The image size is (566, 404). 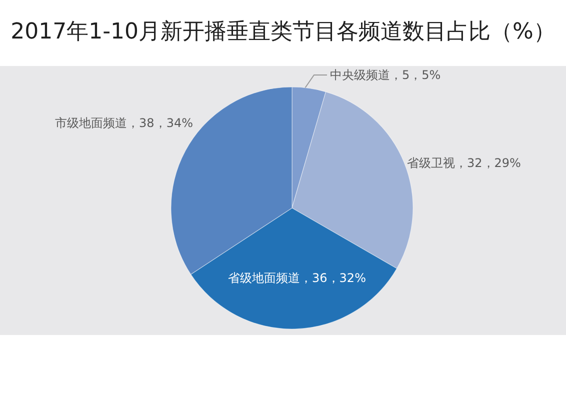 I want to click on slice-label: 市级地面频道，38，34%, so click(x=124, y=123).